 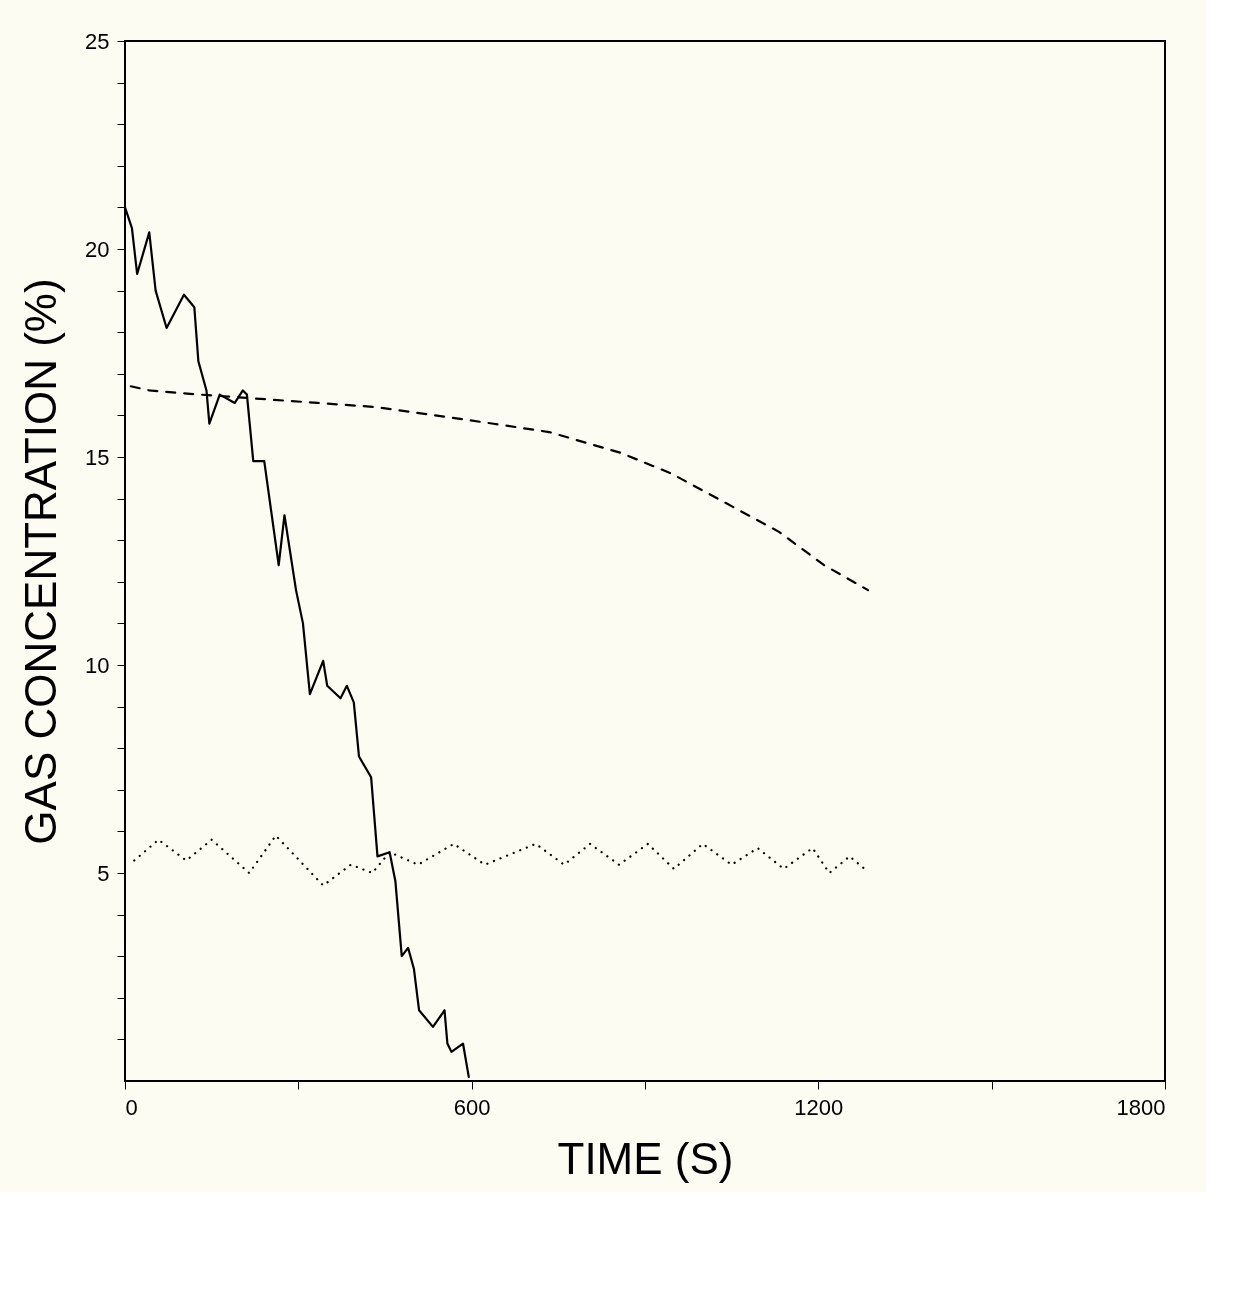 I want to click on x-tick-label: 1800, so click(x=1141, y=1107).